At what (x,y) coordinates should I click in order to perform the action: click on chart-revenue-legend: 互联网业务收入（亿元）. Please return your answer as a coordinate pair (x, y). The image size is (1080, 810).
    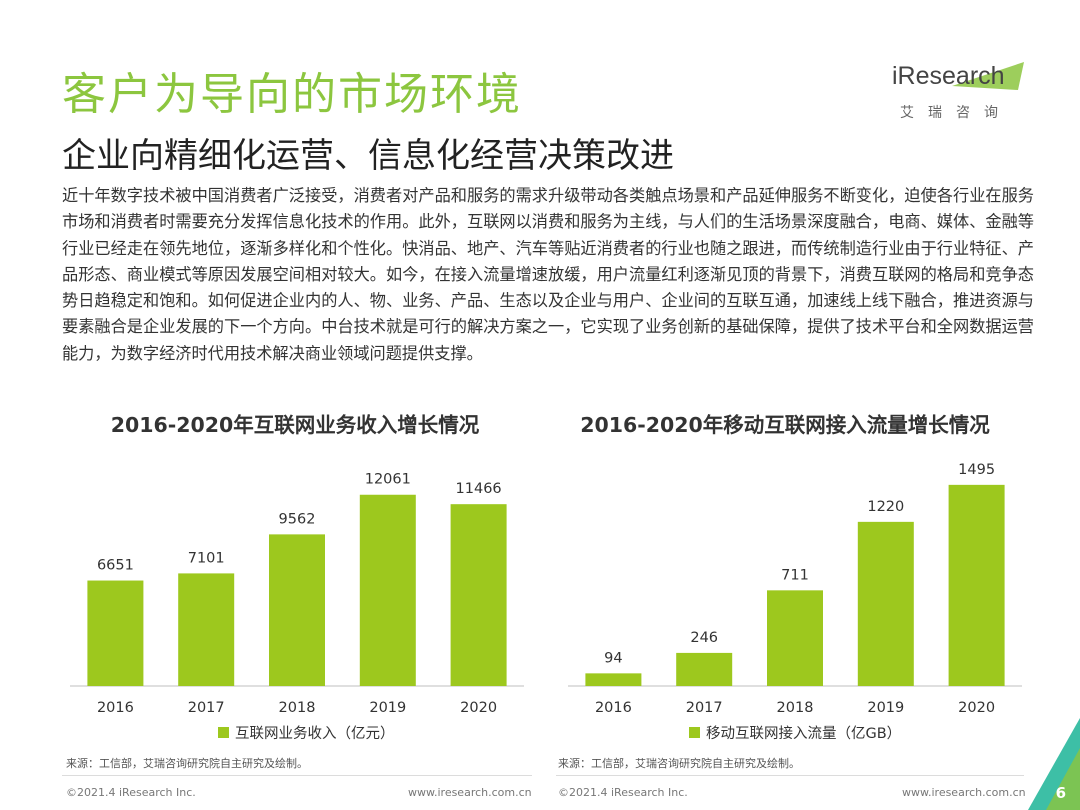
    Looking at the image, I should click on (306, 732).